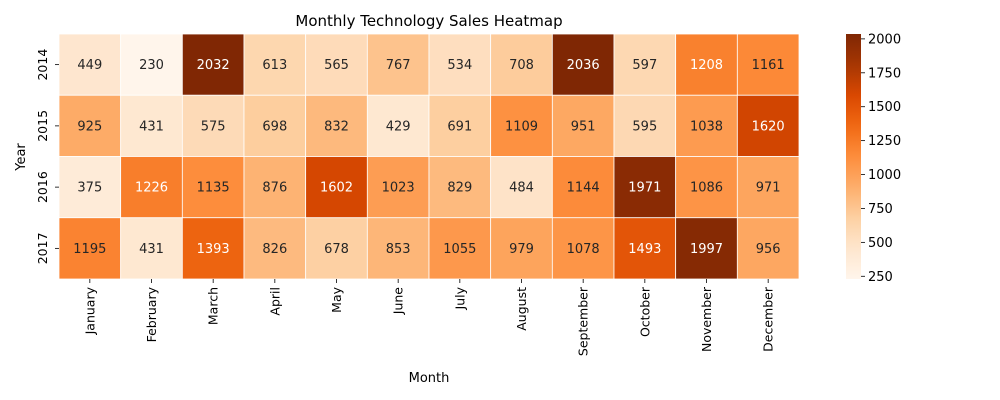 The width and height of the screenshot is (1000, 400). What do you see at coordinates (853, 156) in the screenshot?
I see `colorbar-gradient` at bounding box center [853, 156].